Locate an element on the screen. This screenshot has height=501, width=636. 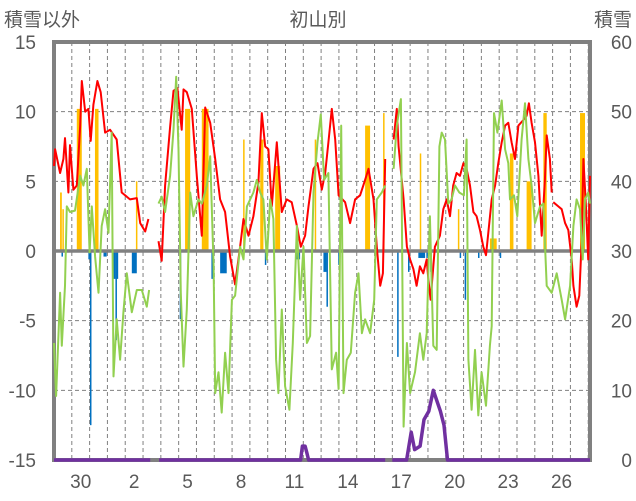
right-tick-label: 40 is located at coordinates (621, 182).